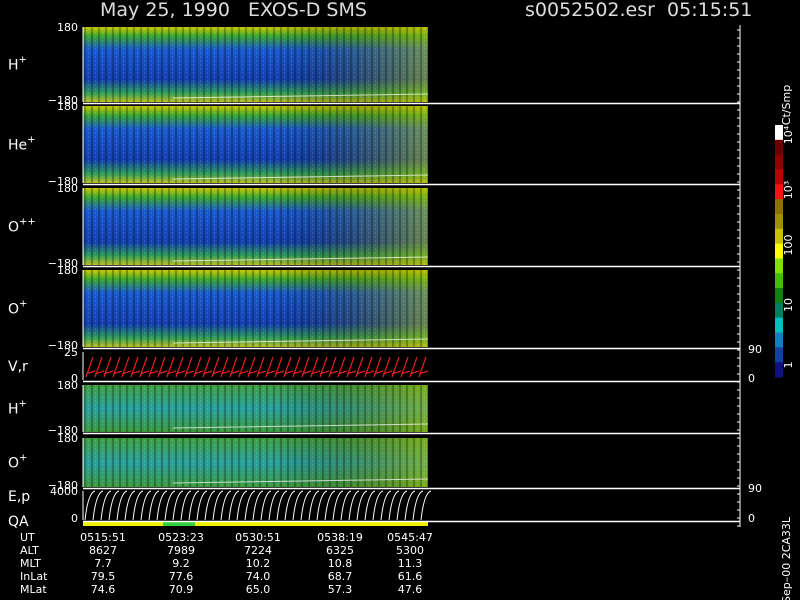 The height and width of the screenshot is (600, 800). I want to click on title: May 25, 1990 EXOS-D SMS, so click(233, 10).